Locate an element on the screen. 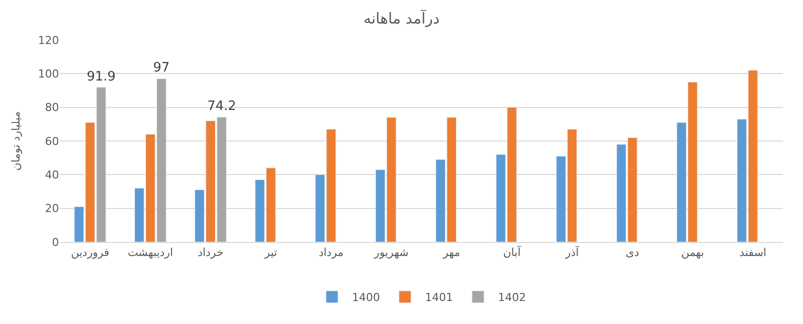  y-tick-label: 80 is located at coordinates (52, 107).